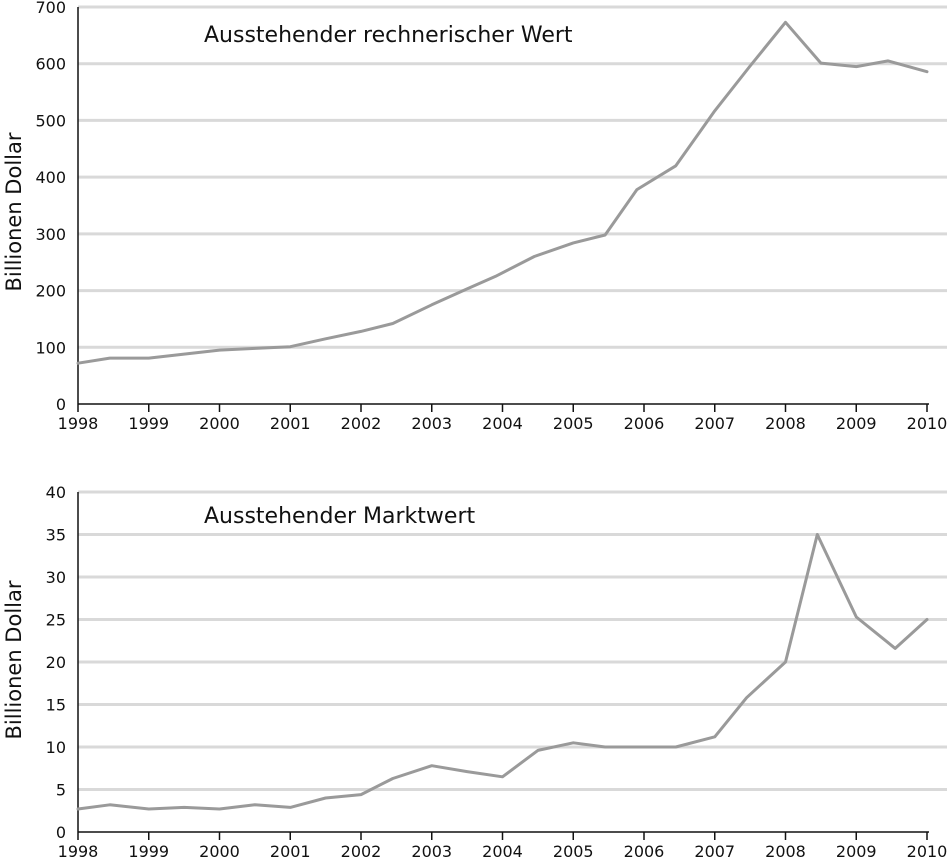  What do you see at coordinates (56, 747) in the screenshot?
I see `y-tick-label: 10` at bounding box center [56, 747].